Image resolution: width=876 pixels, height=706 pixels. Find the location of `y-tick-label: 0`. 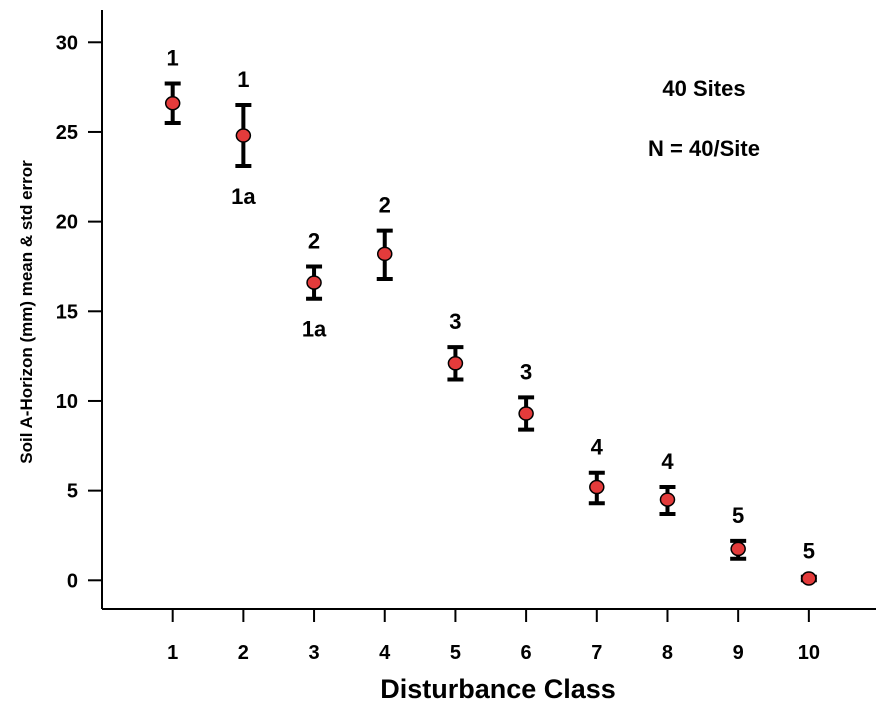

y-tick-label: 0 is located at coordinates (72, 581).